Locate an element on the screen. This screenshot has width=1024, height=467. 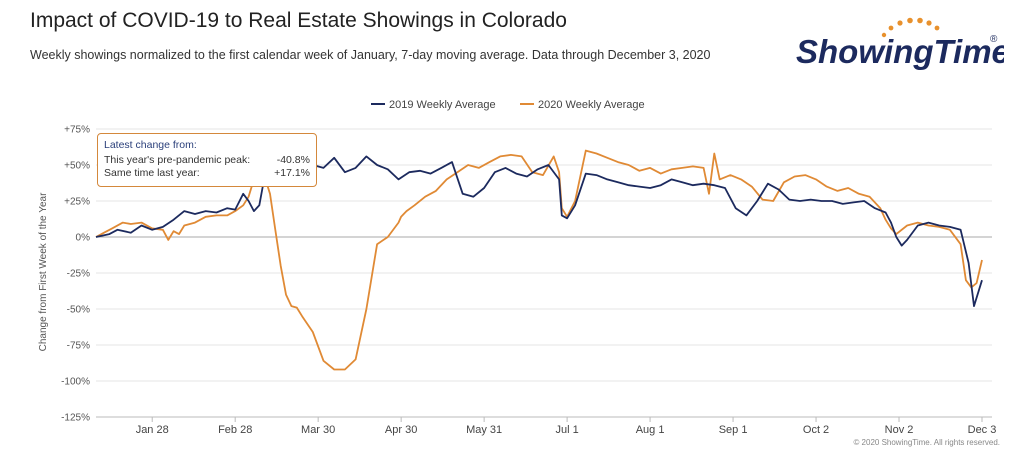
tooltip-row-last-year: Same time last year: +17.1% is located at coordinates (207, 173).